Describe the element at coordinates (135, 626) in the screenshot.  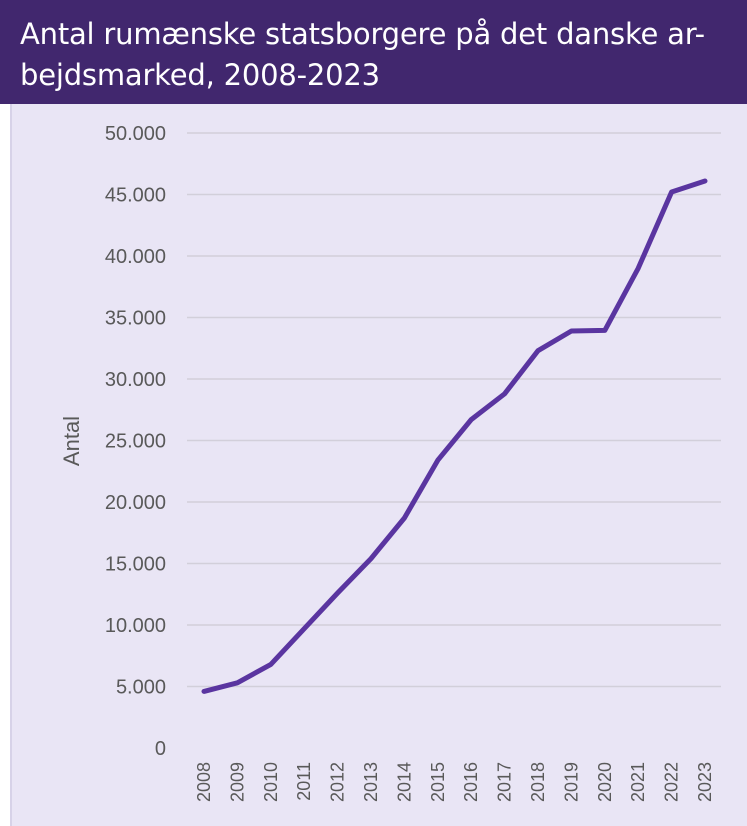
I see `y-tick-label: 10.000` at that location.